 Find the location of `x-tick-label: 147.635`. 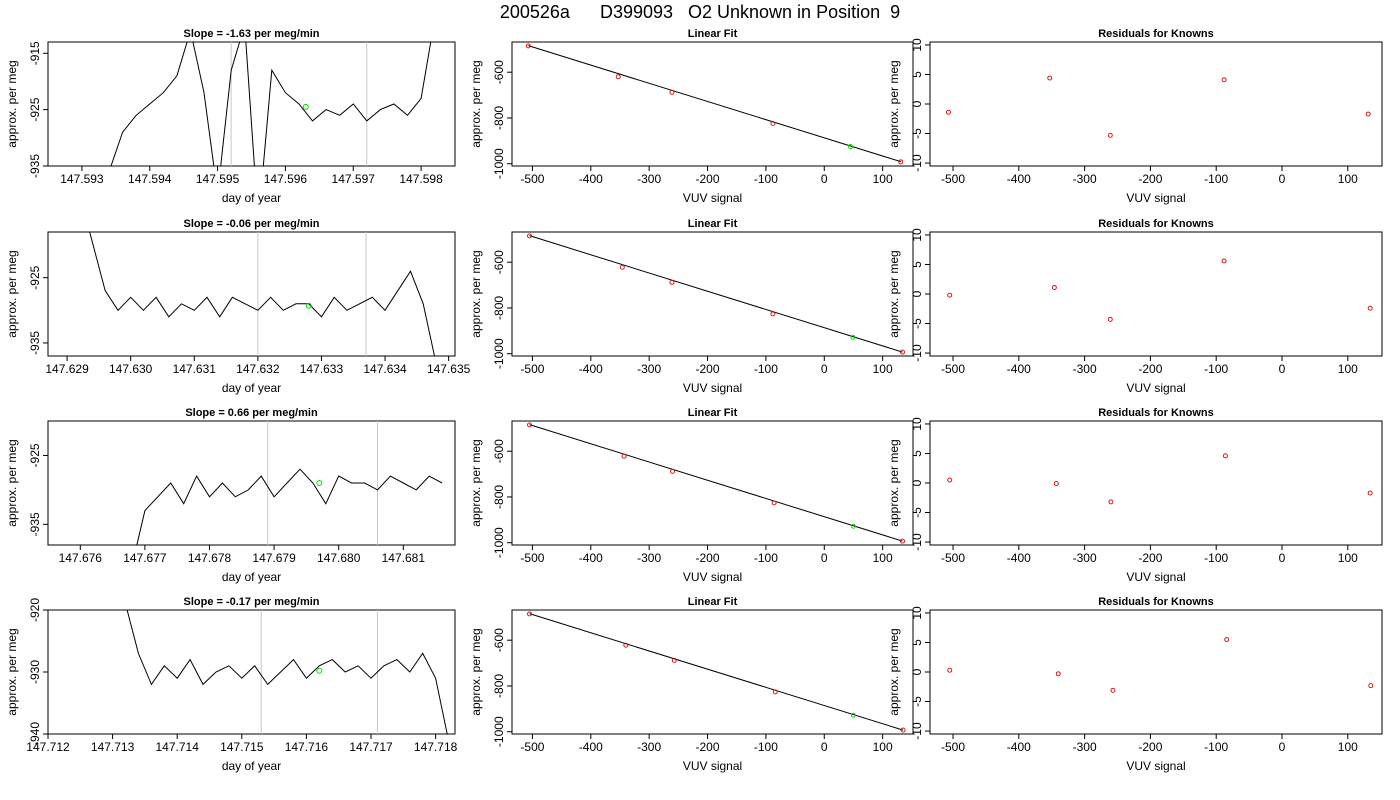

x-tick-label: 147.635 is located at coordinates (449, 369).